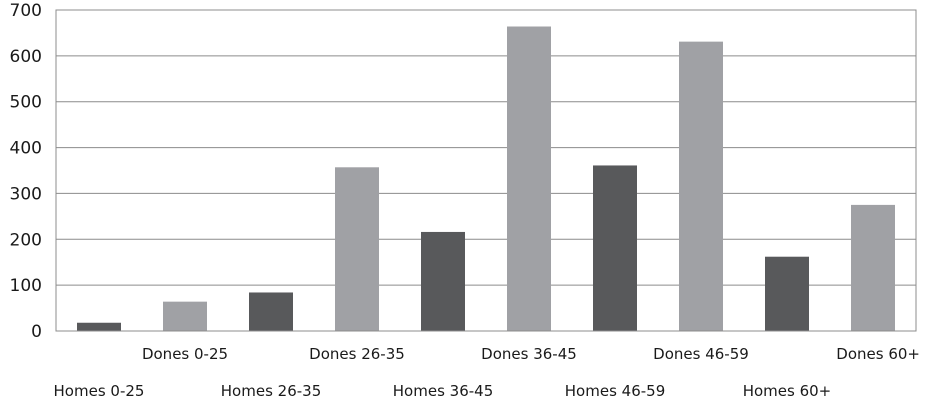 Image resolution: width=927 pixels, height=402 pixels. Describe the element at coordinates (36, 332) in the screenshot. I see `y-tick-label: 0` at that location.